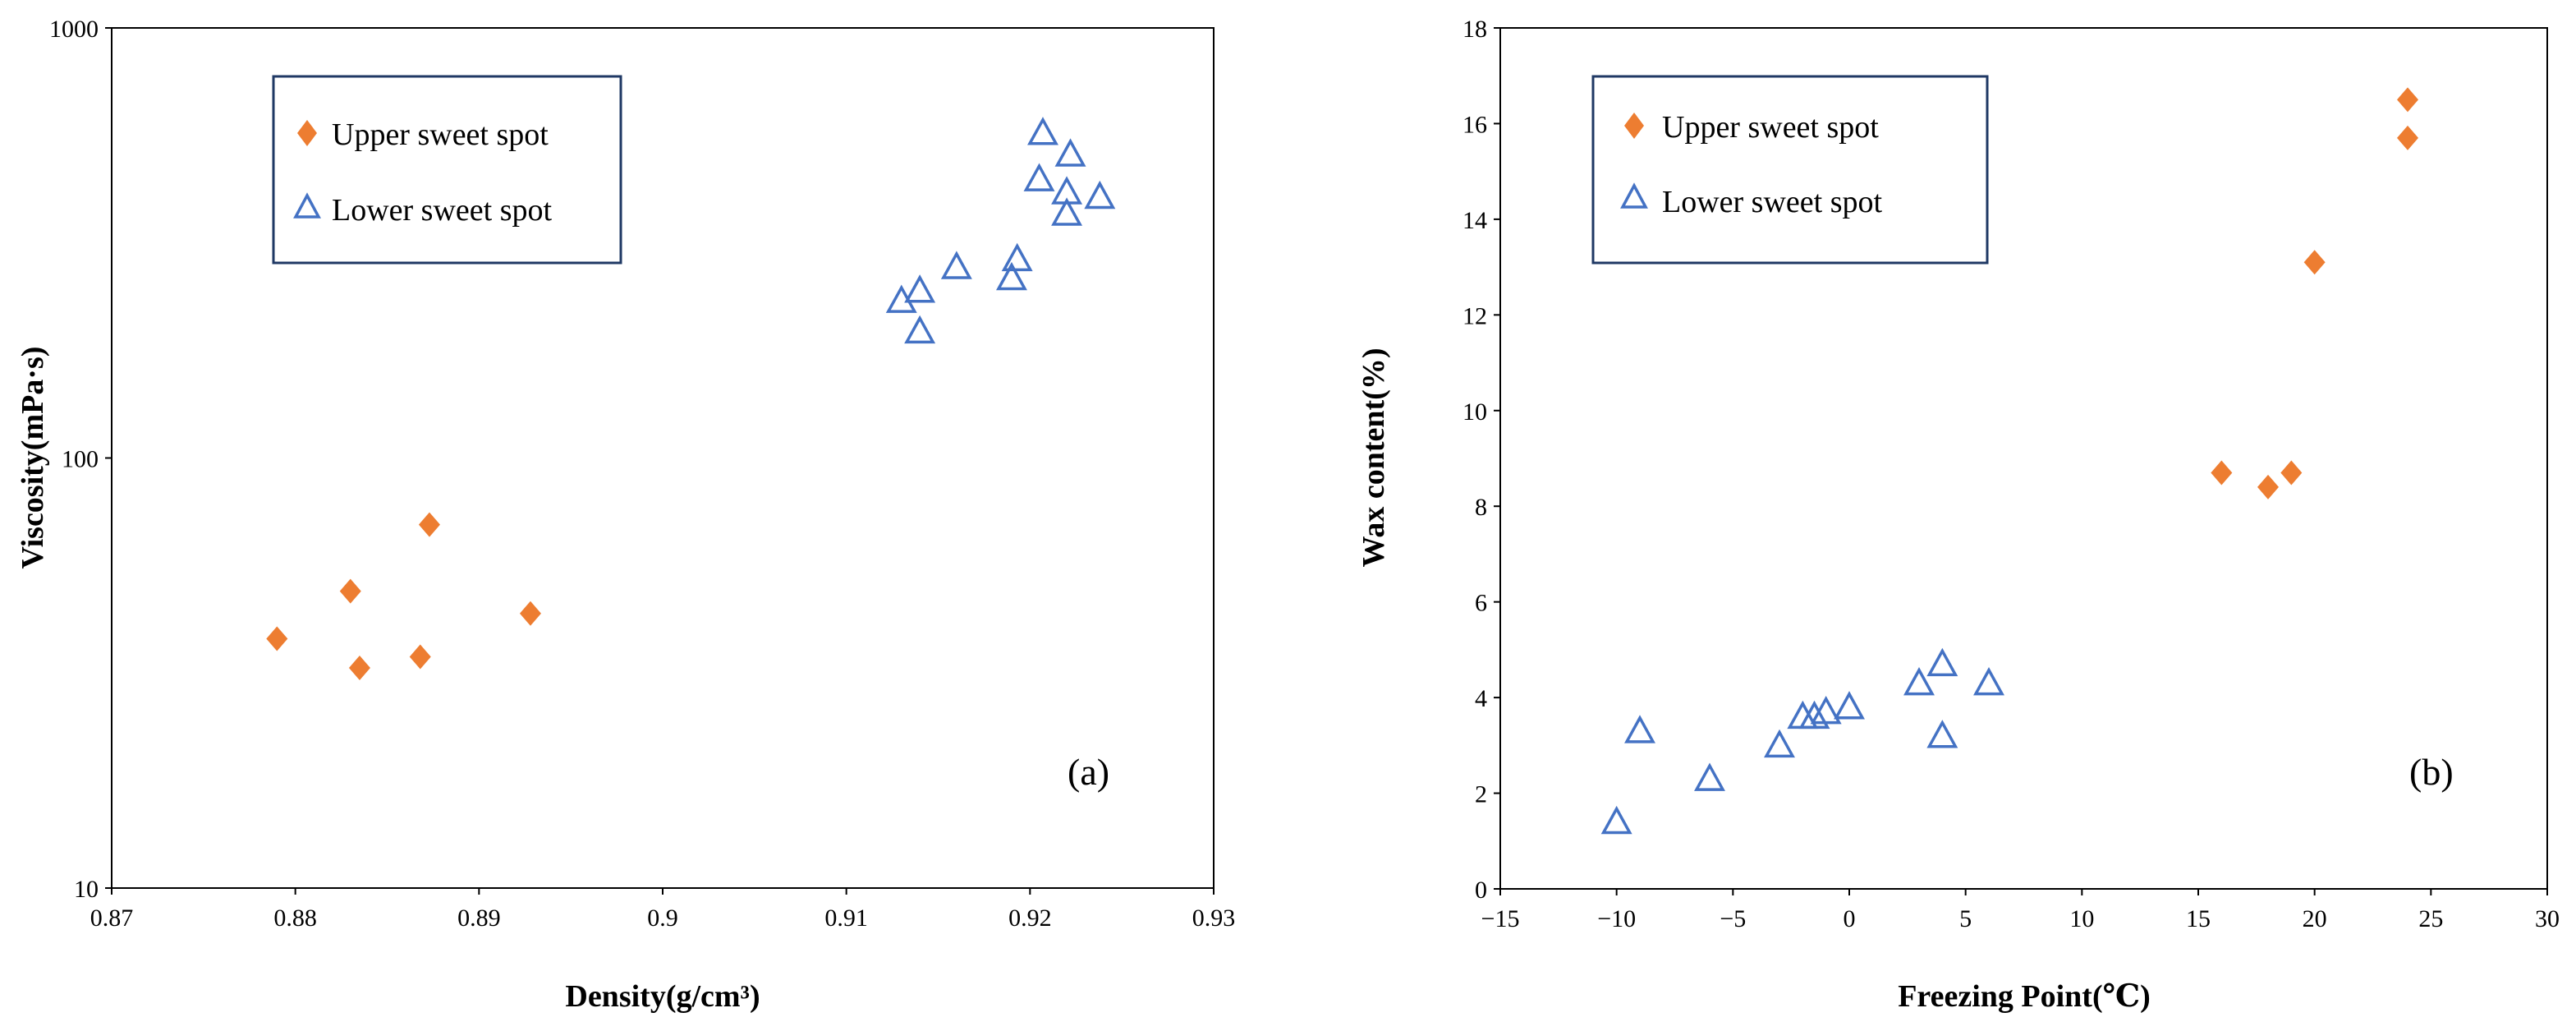  What do you see at coordinates (1474, 124) in the screenshot?
I see `y-tick-label: 16` at bounding box center [1474, 124].